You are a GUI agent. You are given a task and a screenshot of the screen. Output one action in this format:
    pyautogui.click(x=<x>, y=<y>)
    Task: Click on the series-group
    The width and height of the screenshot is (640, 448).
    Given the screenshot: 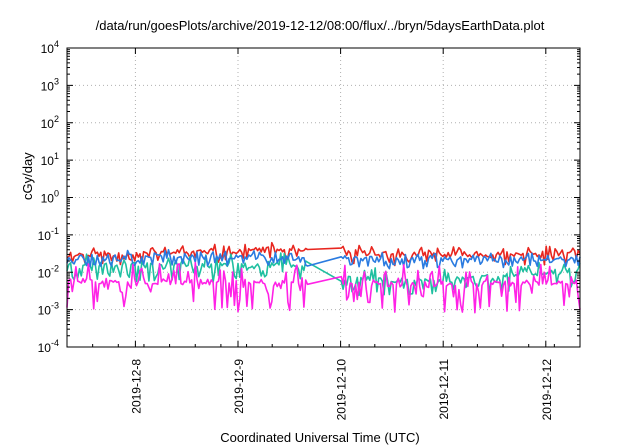 What is the action you would take?
    pyautogui.click(x=323, y=277)
    